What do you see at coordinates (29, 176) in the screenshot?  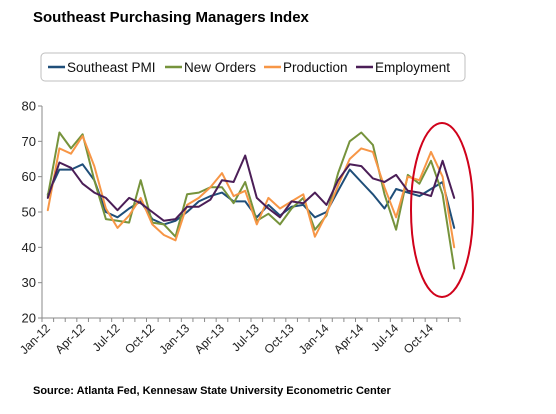 I see `y-tick-label: 60` at bounding box center [29, 176].